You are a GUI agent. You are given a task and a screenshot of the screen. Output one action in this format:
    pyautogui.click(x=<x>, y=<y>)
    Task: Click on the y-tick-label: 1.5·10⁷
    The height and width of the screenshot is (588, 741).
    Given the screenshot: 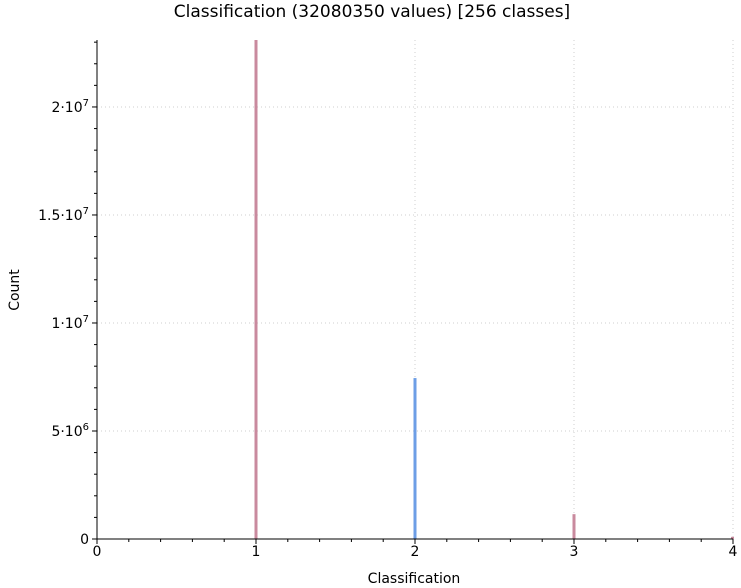 What is the action you would take?
    pyautogui.click(x=63, y=215)
    